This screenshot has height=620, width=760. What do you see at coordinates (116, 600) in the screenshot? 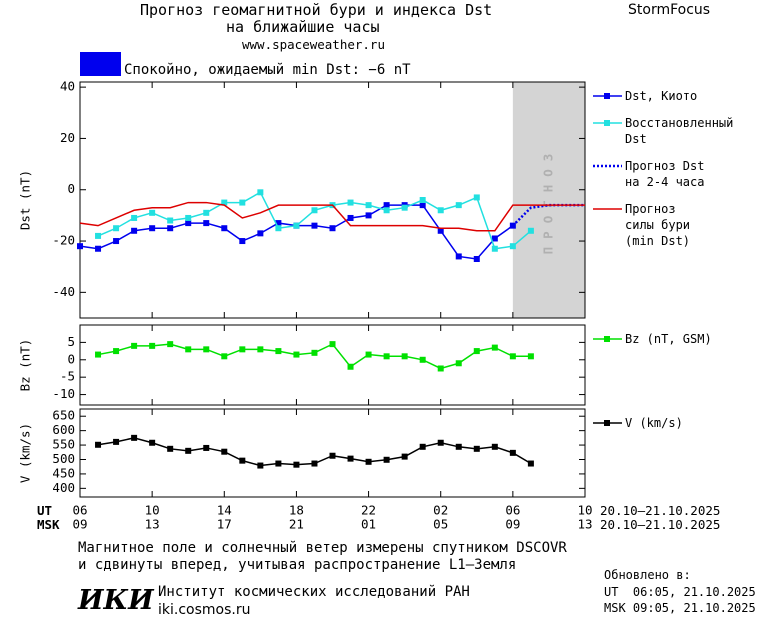
I see `logo: ИКИ` at bounding box center [116, 600].